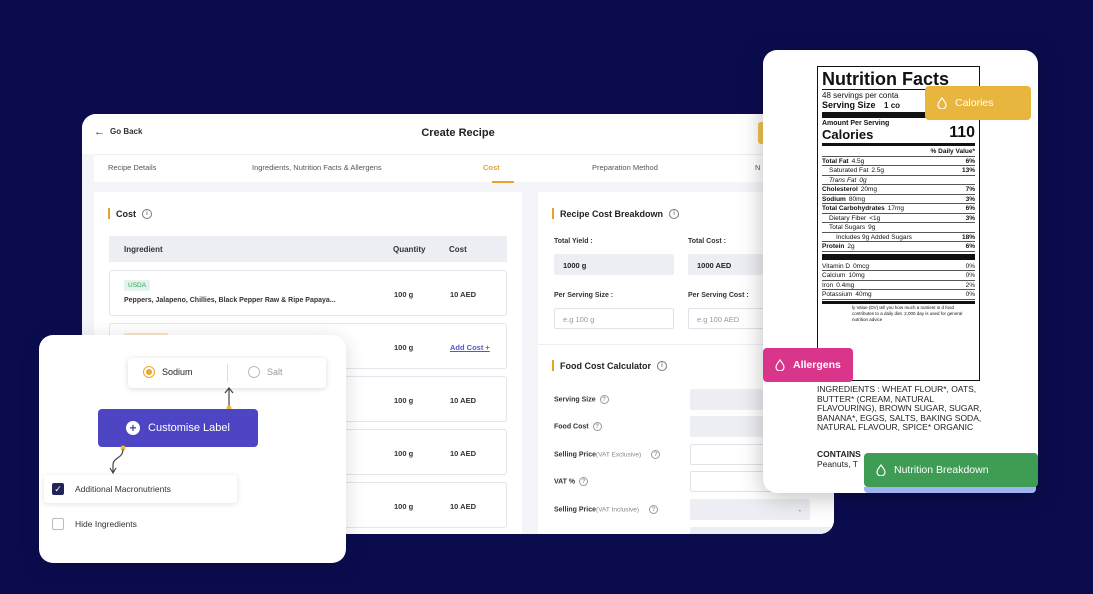 The image size is (1093, 594). Describe the element at coordinates (118, 131) in the screenshot. I see `go-back-link: ← Go Back` at that location.